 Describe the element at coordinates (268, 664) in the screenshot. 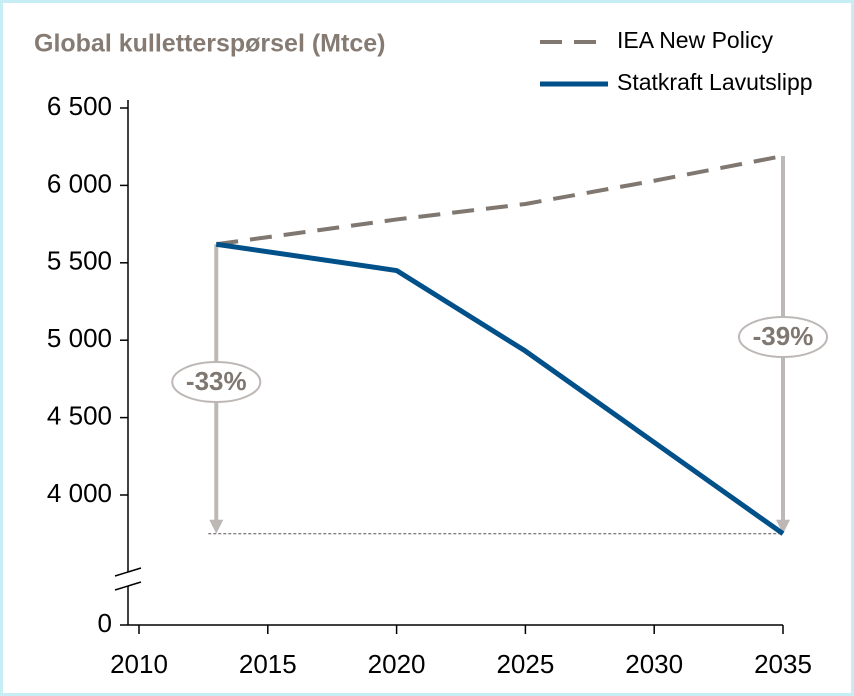

I see `x-tick-label: 2015` at that location.